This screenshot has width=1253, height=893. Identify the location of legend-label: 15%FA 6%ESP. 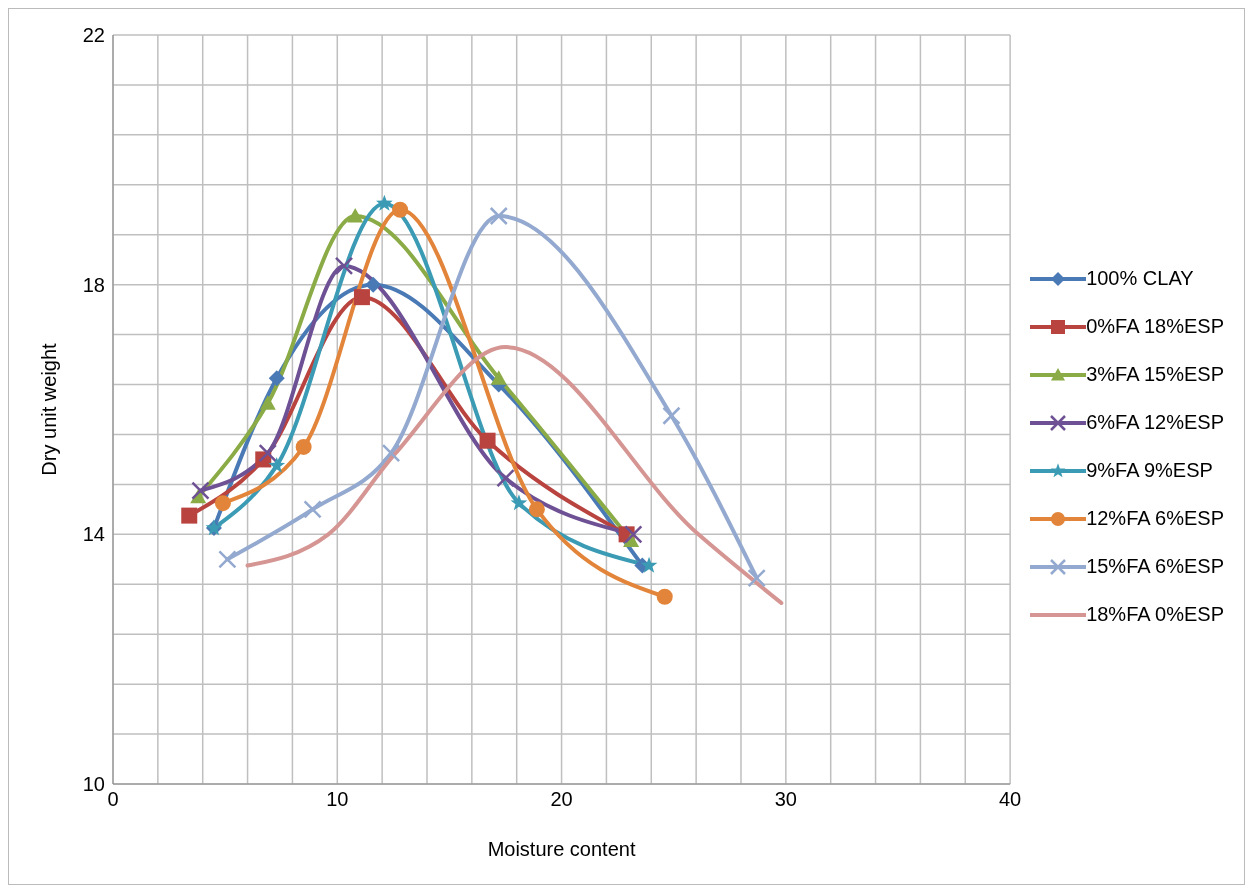
(1155, 566).